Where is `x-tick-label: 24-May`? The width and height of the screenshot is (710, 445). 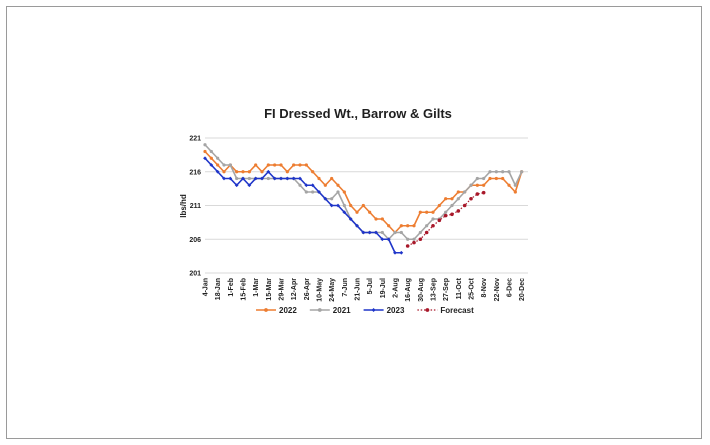
x-tick-label: 24-May is located at coordinates (332, 290).